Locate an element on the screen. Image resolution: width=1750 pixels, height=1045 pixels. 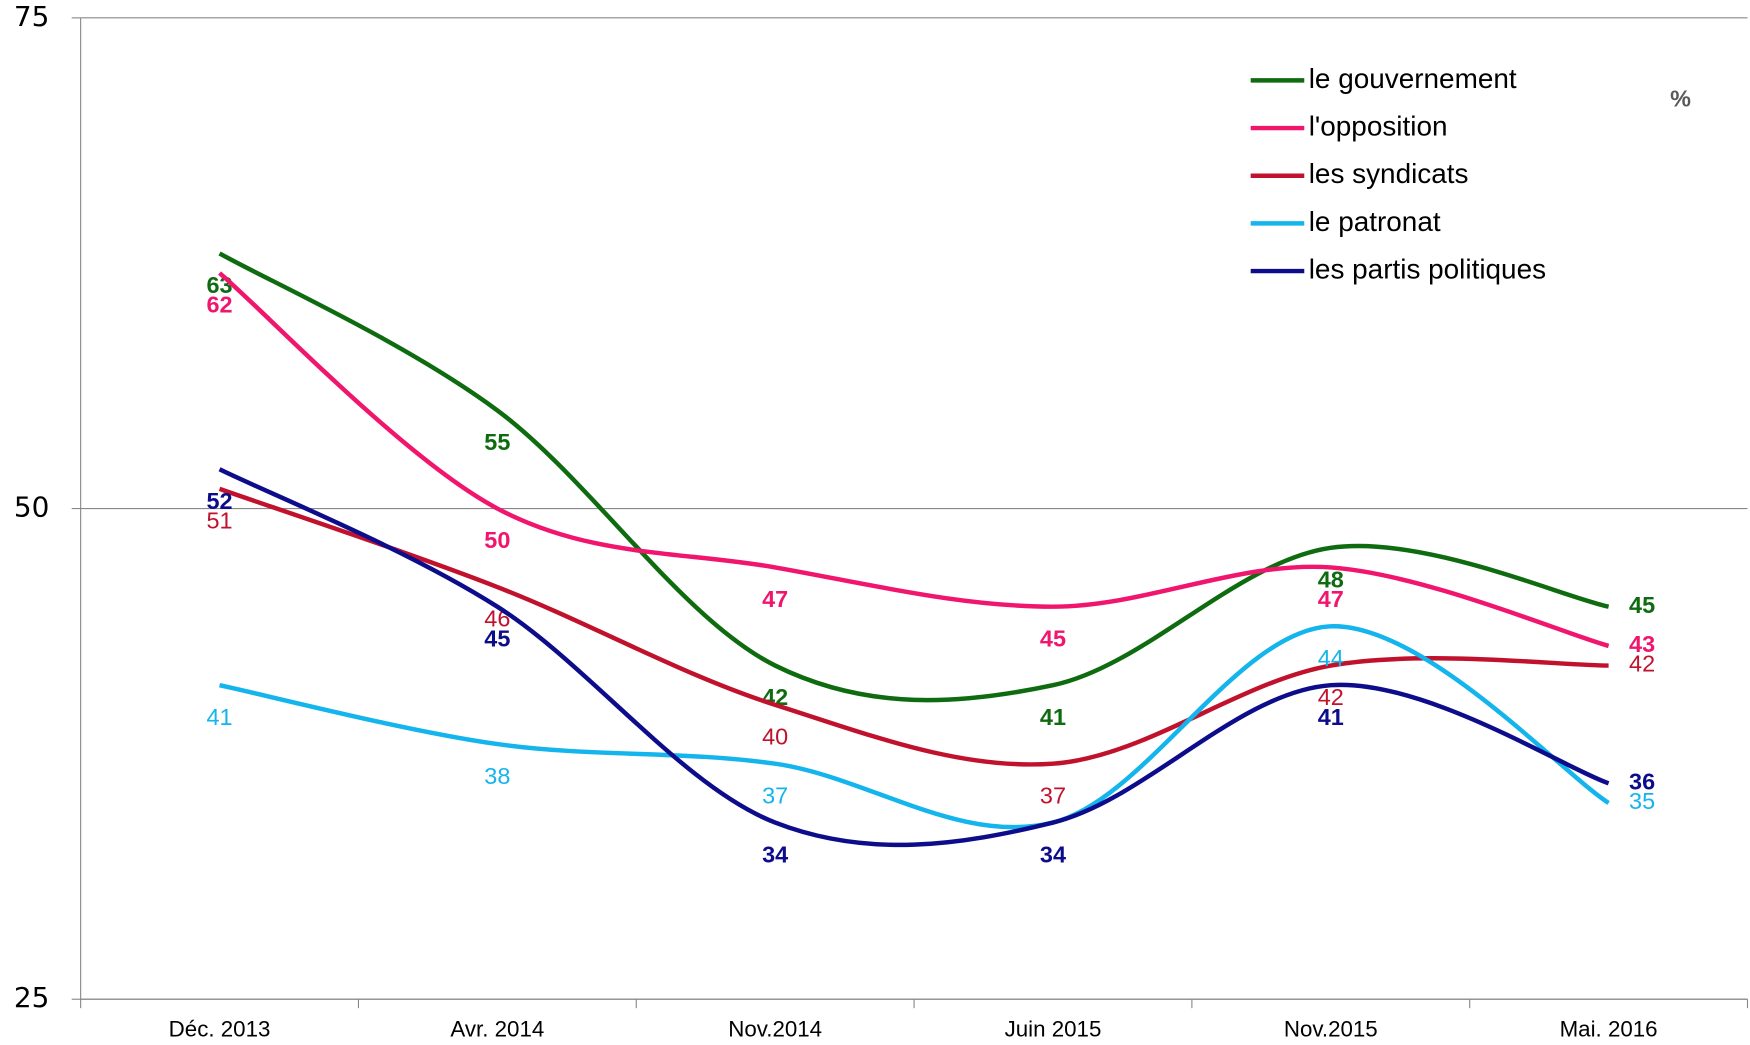
x-tick-label: Déc. 2013 is located at coordinates (220, 1028).